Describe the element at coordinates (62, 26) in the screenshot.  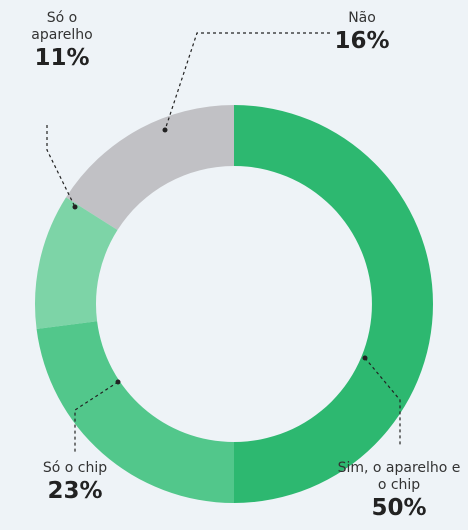
I see `category-label: Só o aparelho` at that location.